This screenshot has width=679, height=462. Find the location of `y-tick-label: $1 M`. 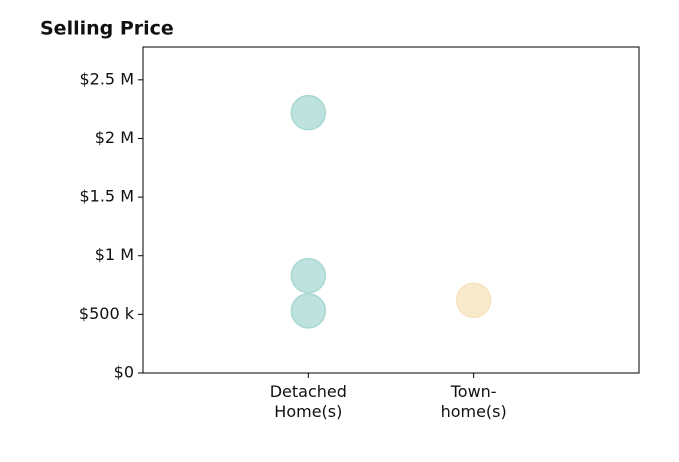

y-tick-label: $1 M is located at coordinates (114, 254).